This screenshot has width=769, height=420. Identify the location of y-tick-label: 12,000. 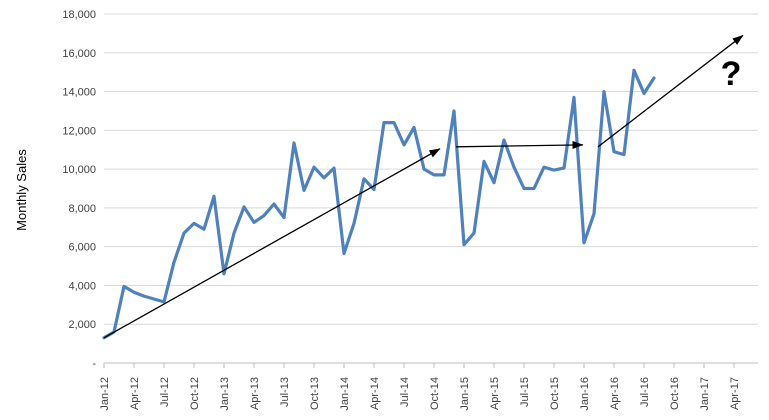
(79, 131).